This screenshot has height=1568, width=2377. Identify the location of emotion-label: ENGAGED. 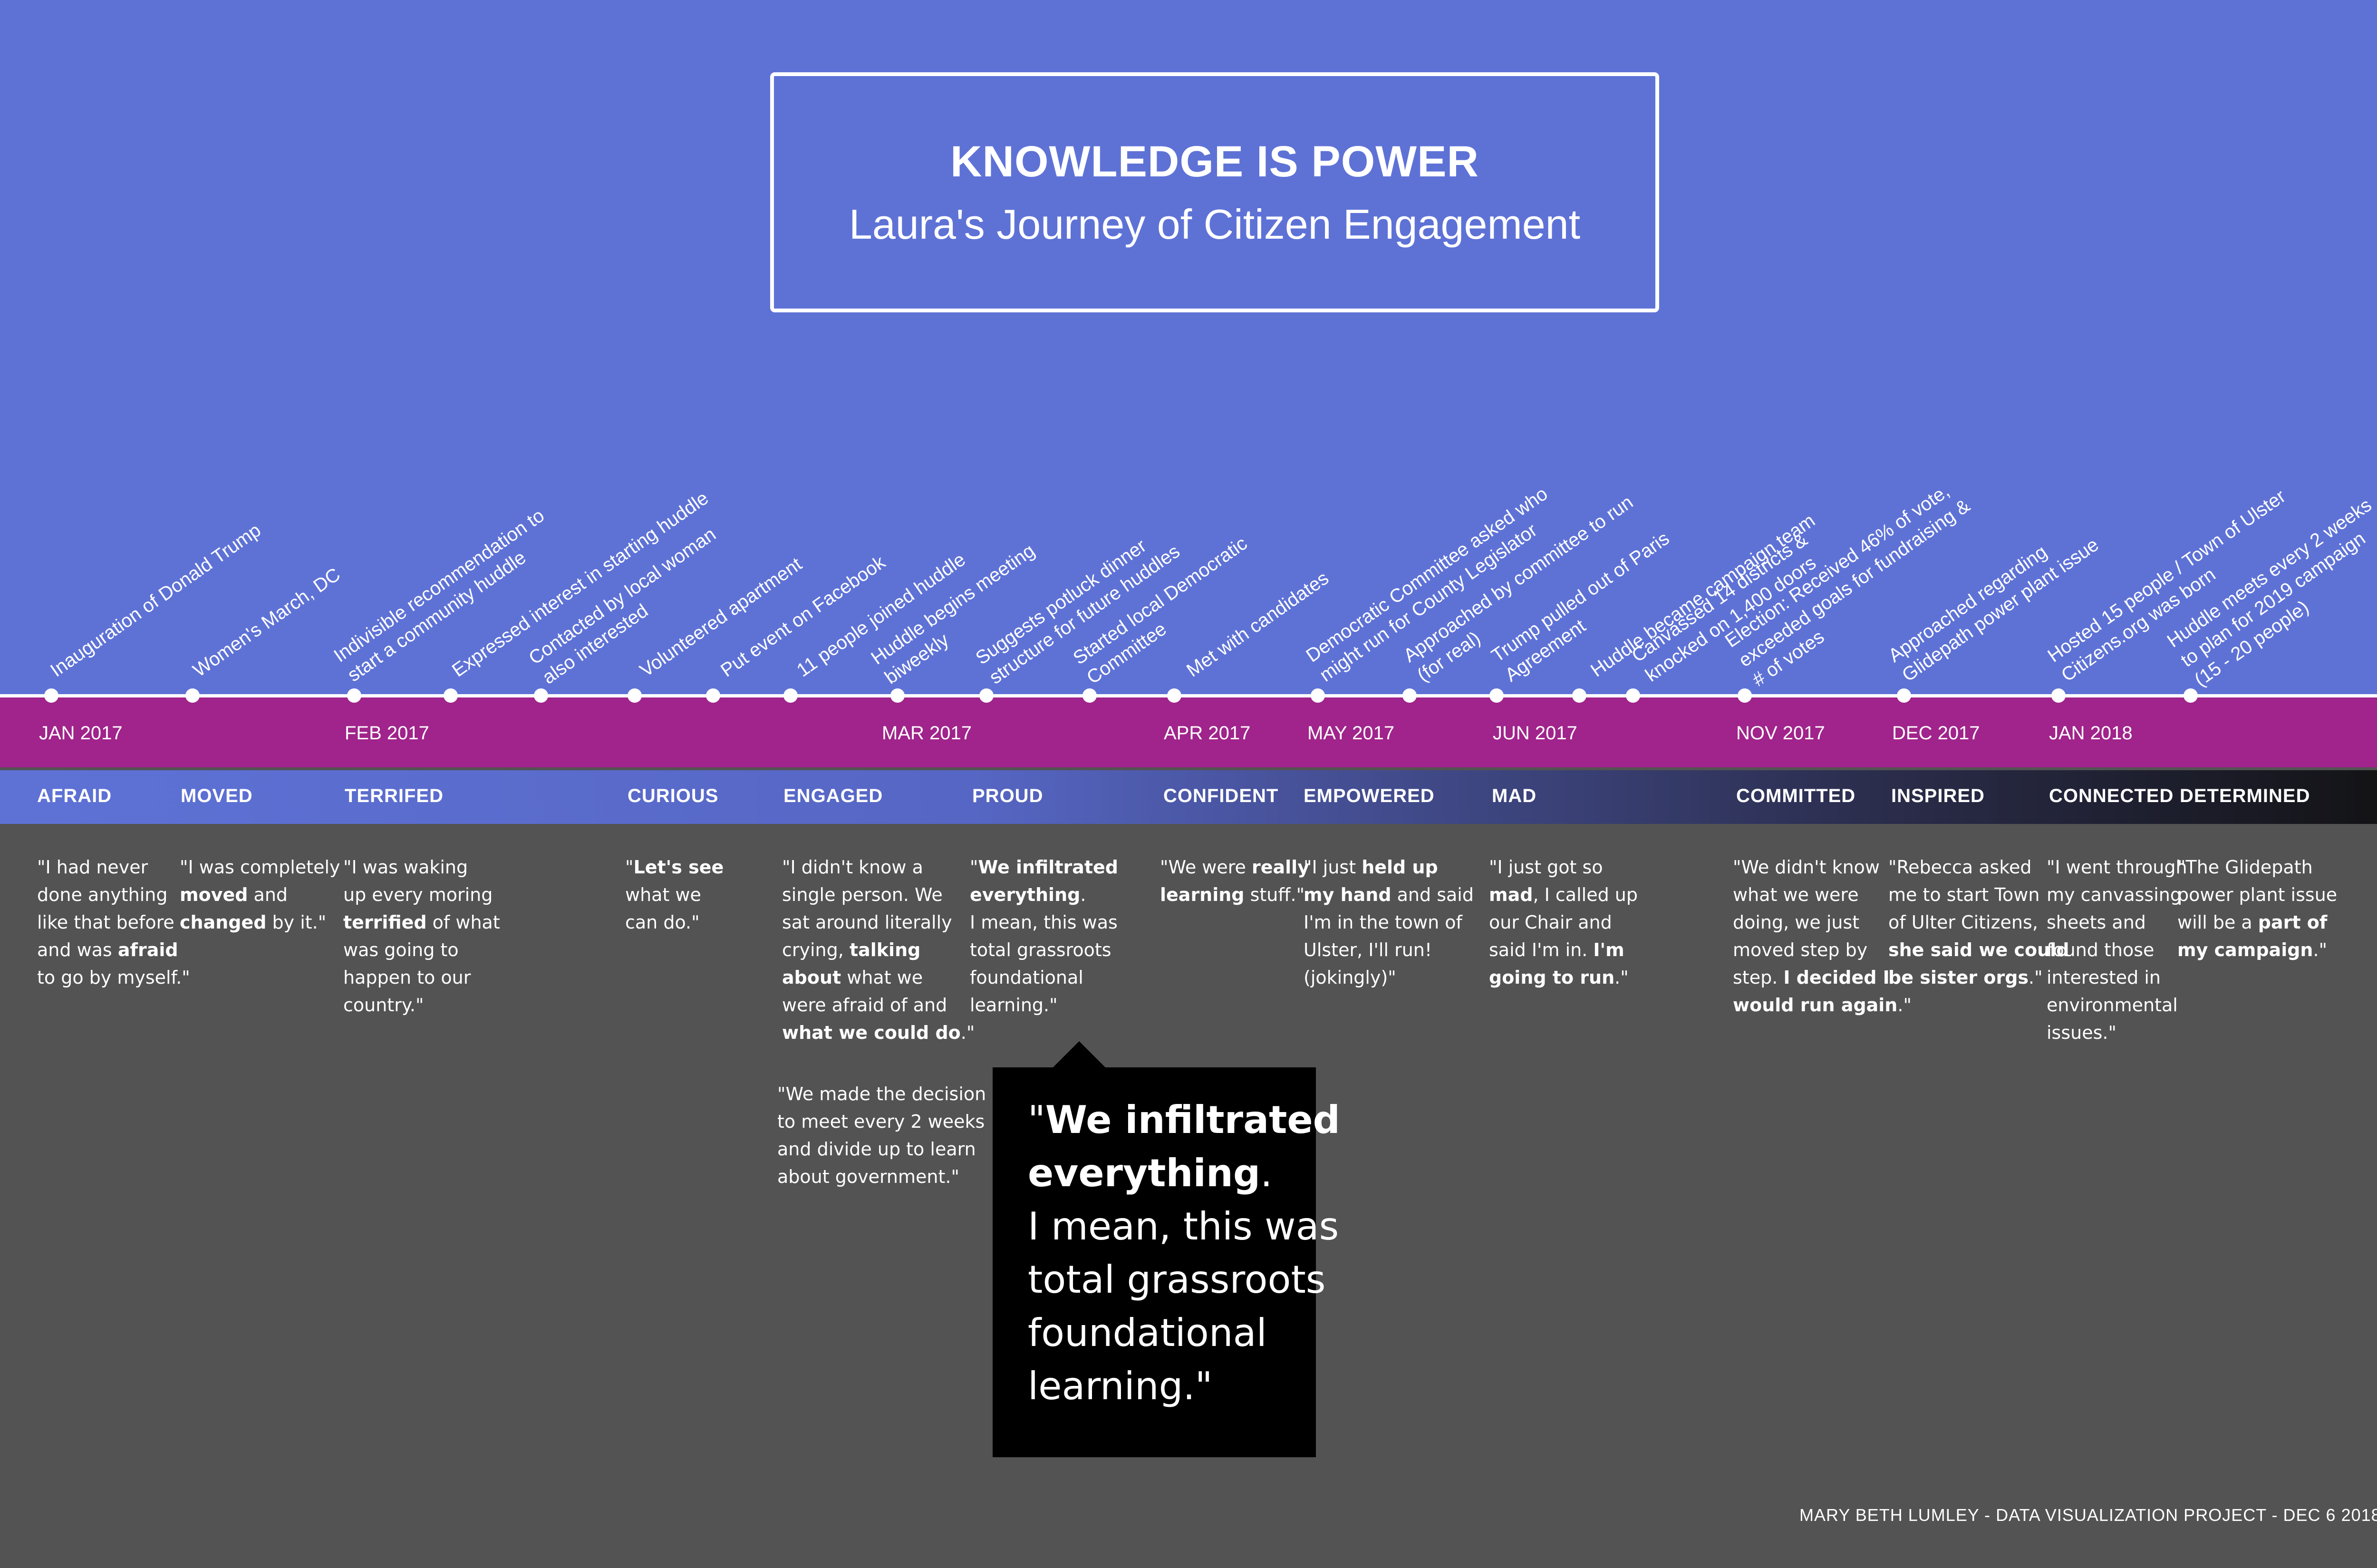
(833, 795).